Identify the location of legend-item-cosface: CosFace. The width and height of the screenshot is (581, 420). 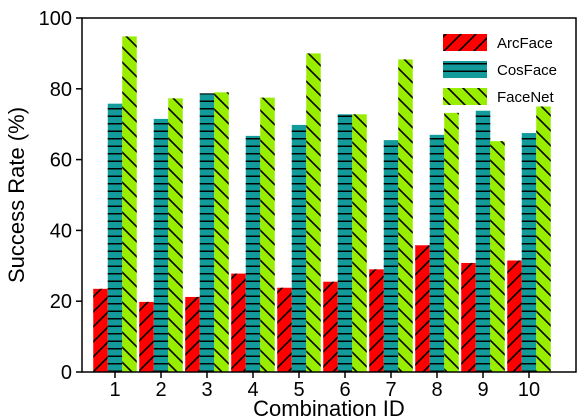
(500, 70).